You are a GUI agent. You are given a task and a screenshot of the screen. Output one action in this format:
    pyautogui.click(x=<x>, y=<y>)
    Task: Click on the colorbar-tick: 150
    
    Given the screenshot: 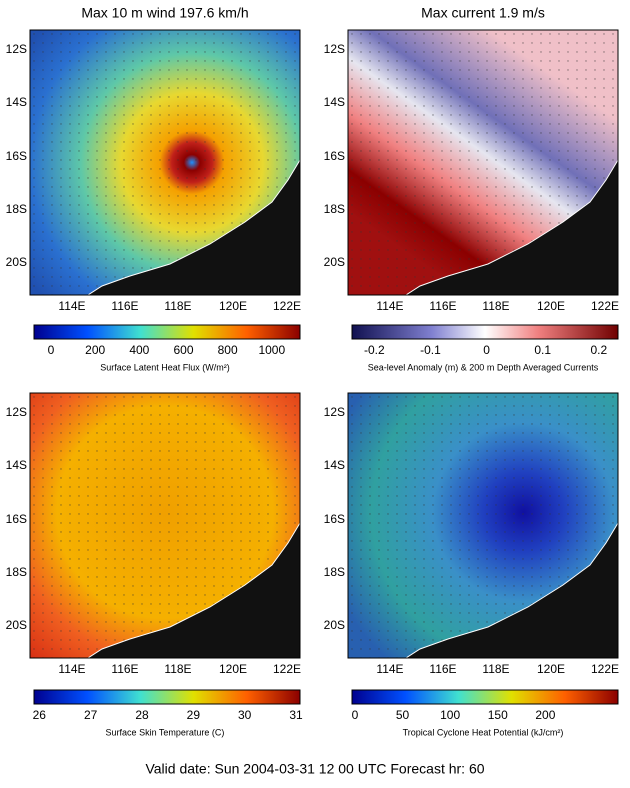 What is the action you would take?
    pyautogui.click(x=498, y=715)
    